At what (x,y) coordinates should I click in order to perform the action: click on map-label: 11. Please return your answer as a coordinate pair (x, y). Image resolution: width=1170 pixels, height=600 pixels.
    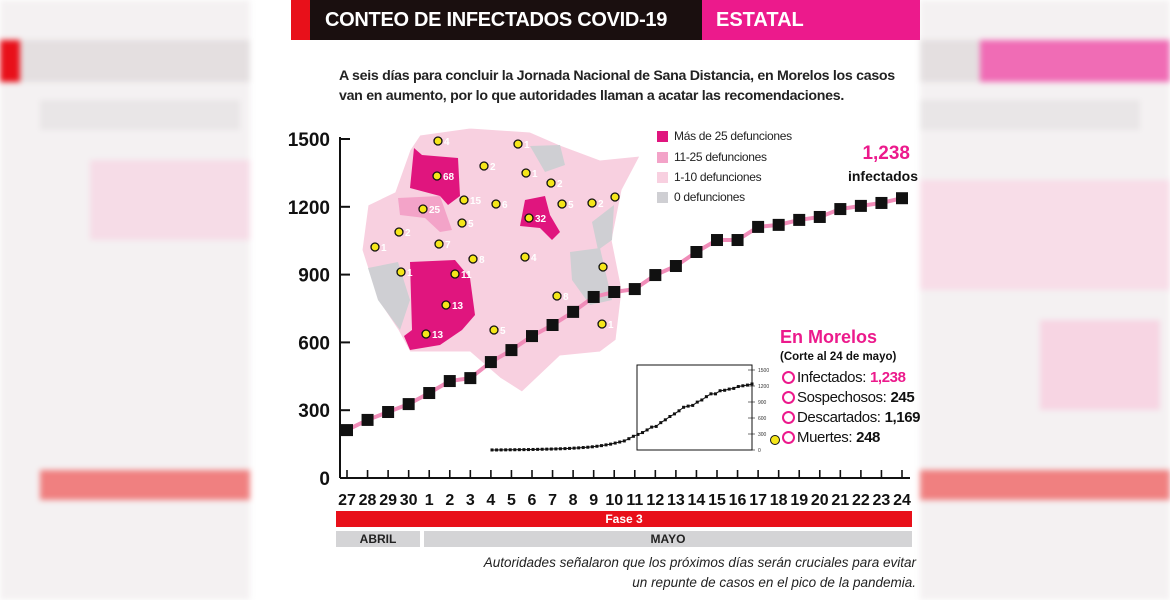
    Looking at the image, I should click on (466, 275).